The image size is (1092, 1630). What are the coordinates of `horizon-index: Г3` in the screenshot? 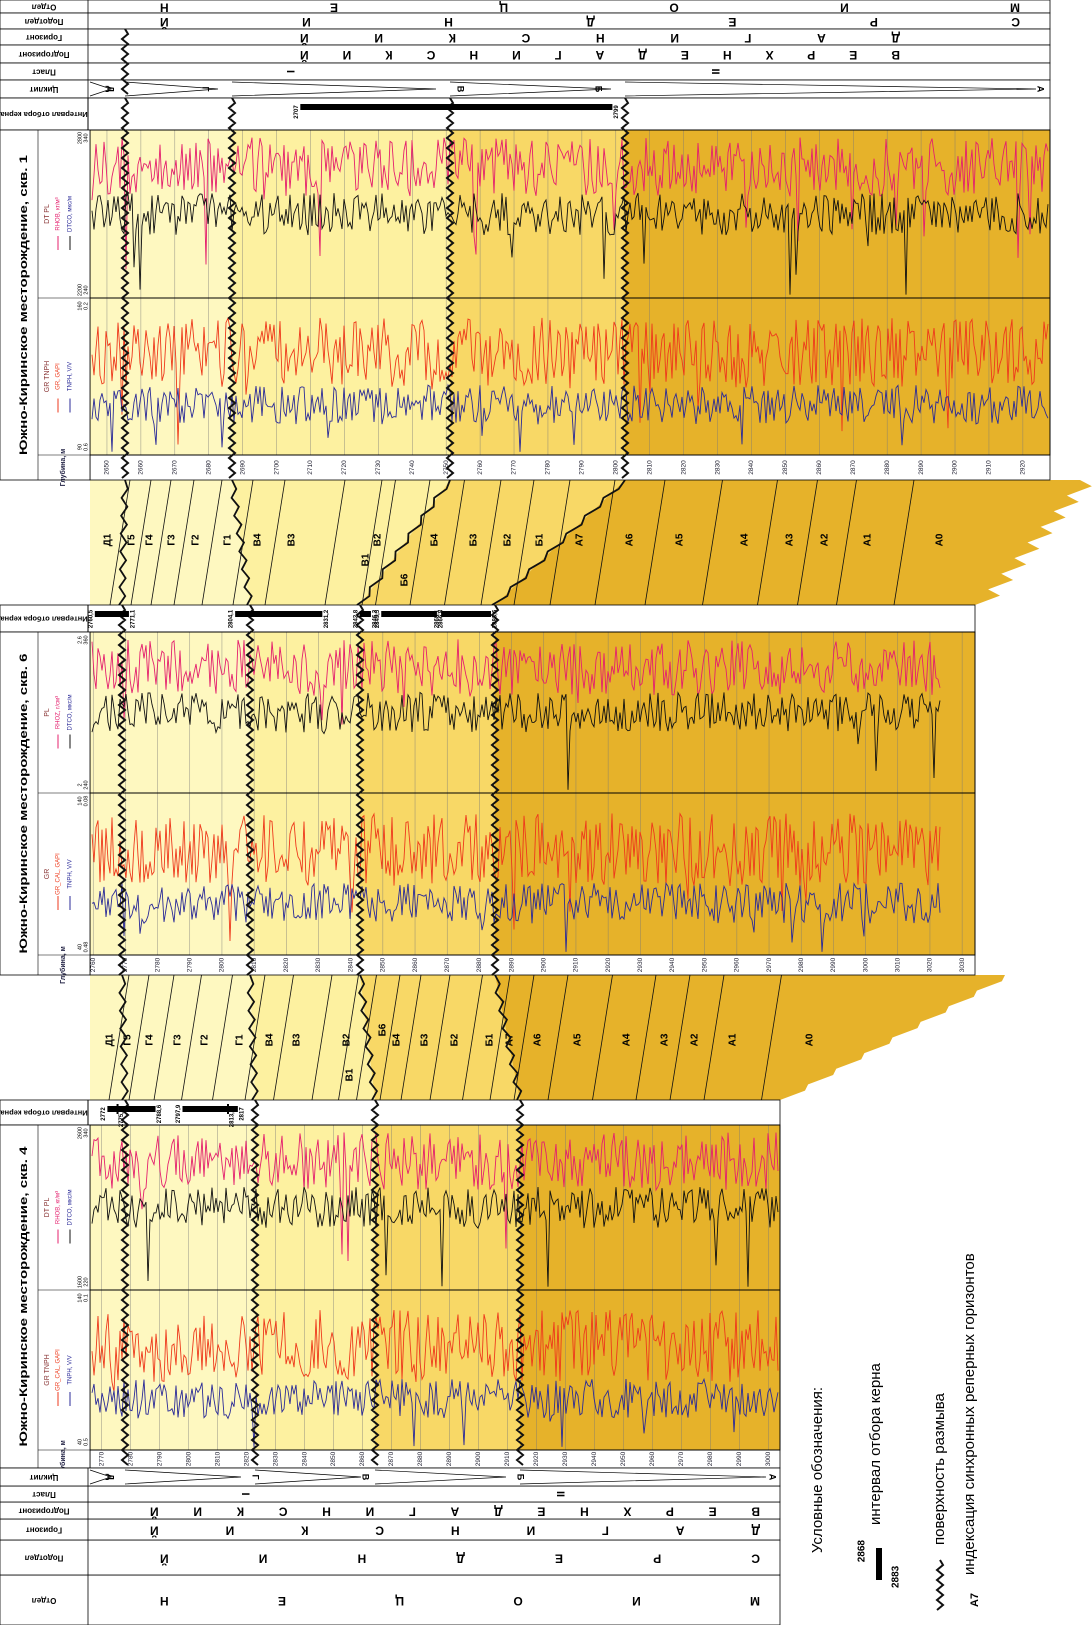 It's located at (178, 1040).